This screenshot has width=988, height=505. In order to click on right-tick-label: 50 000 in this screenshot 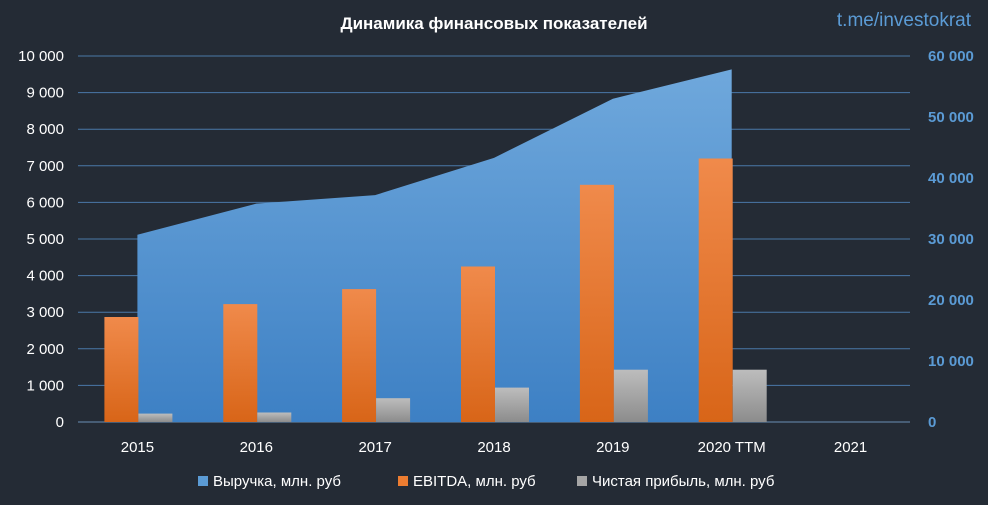, I will do `click(951, 117)`.